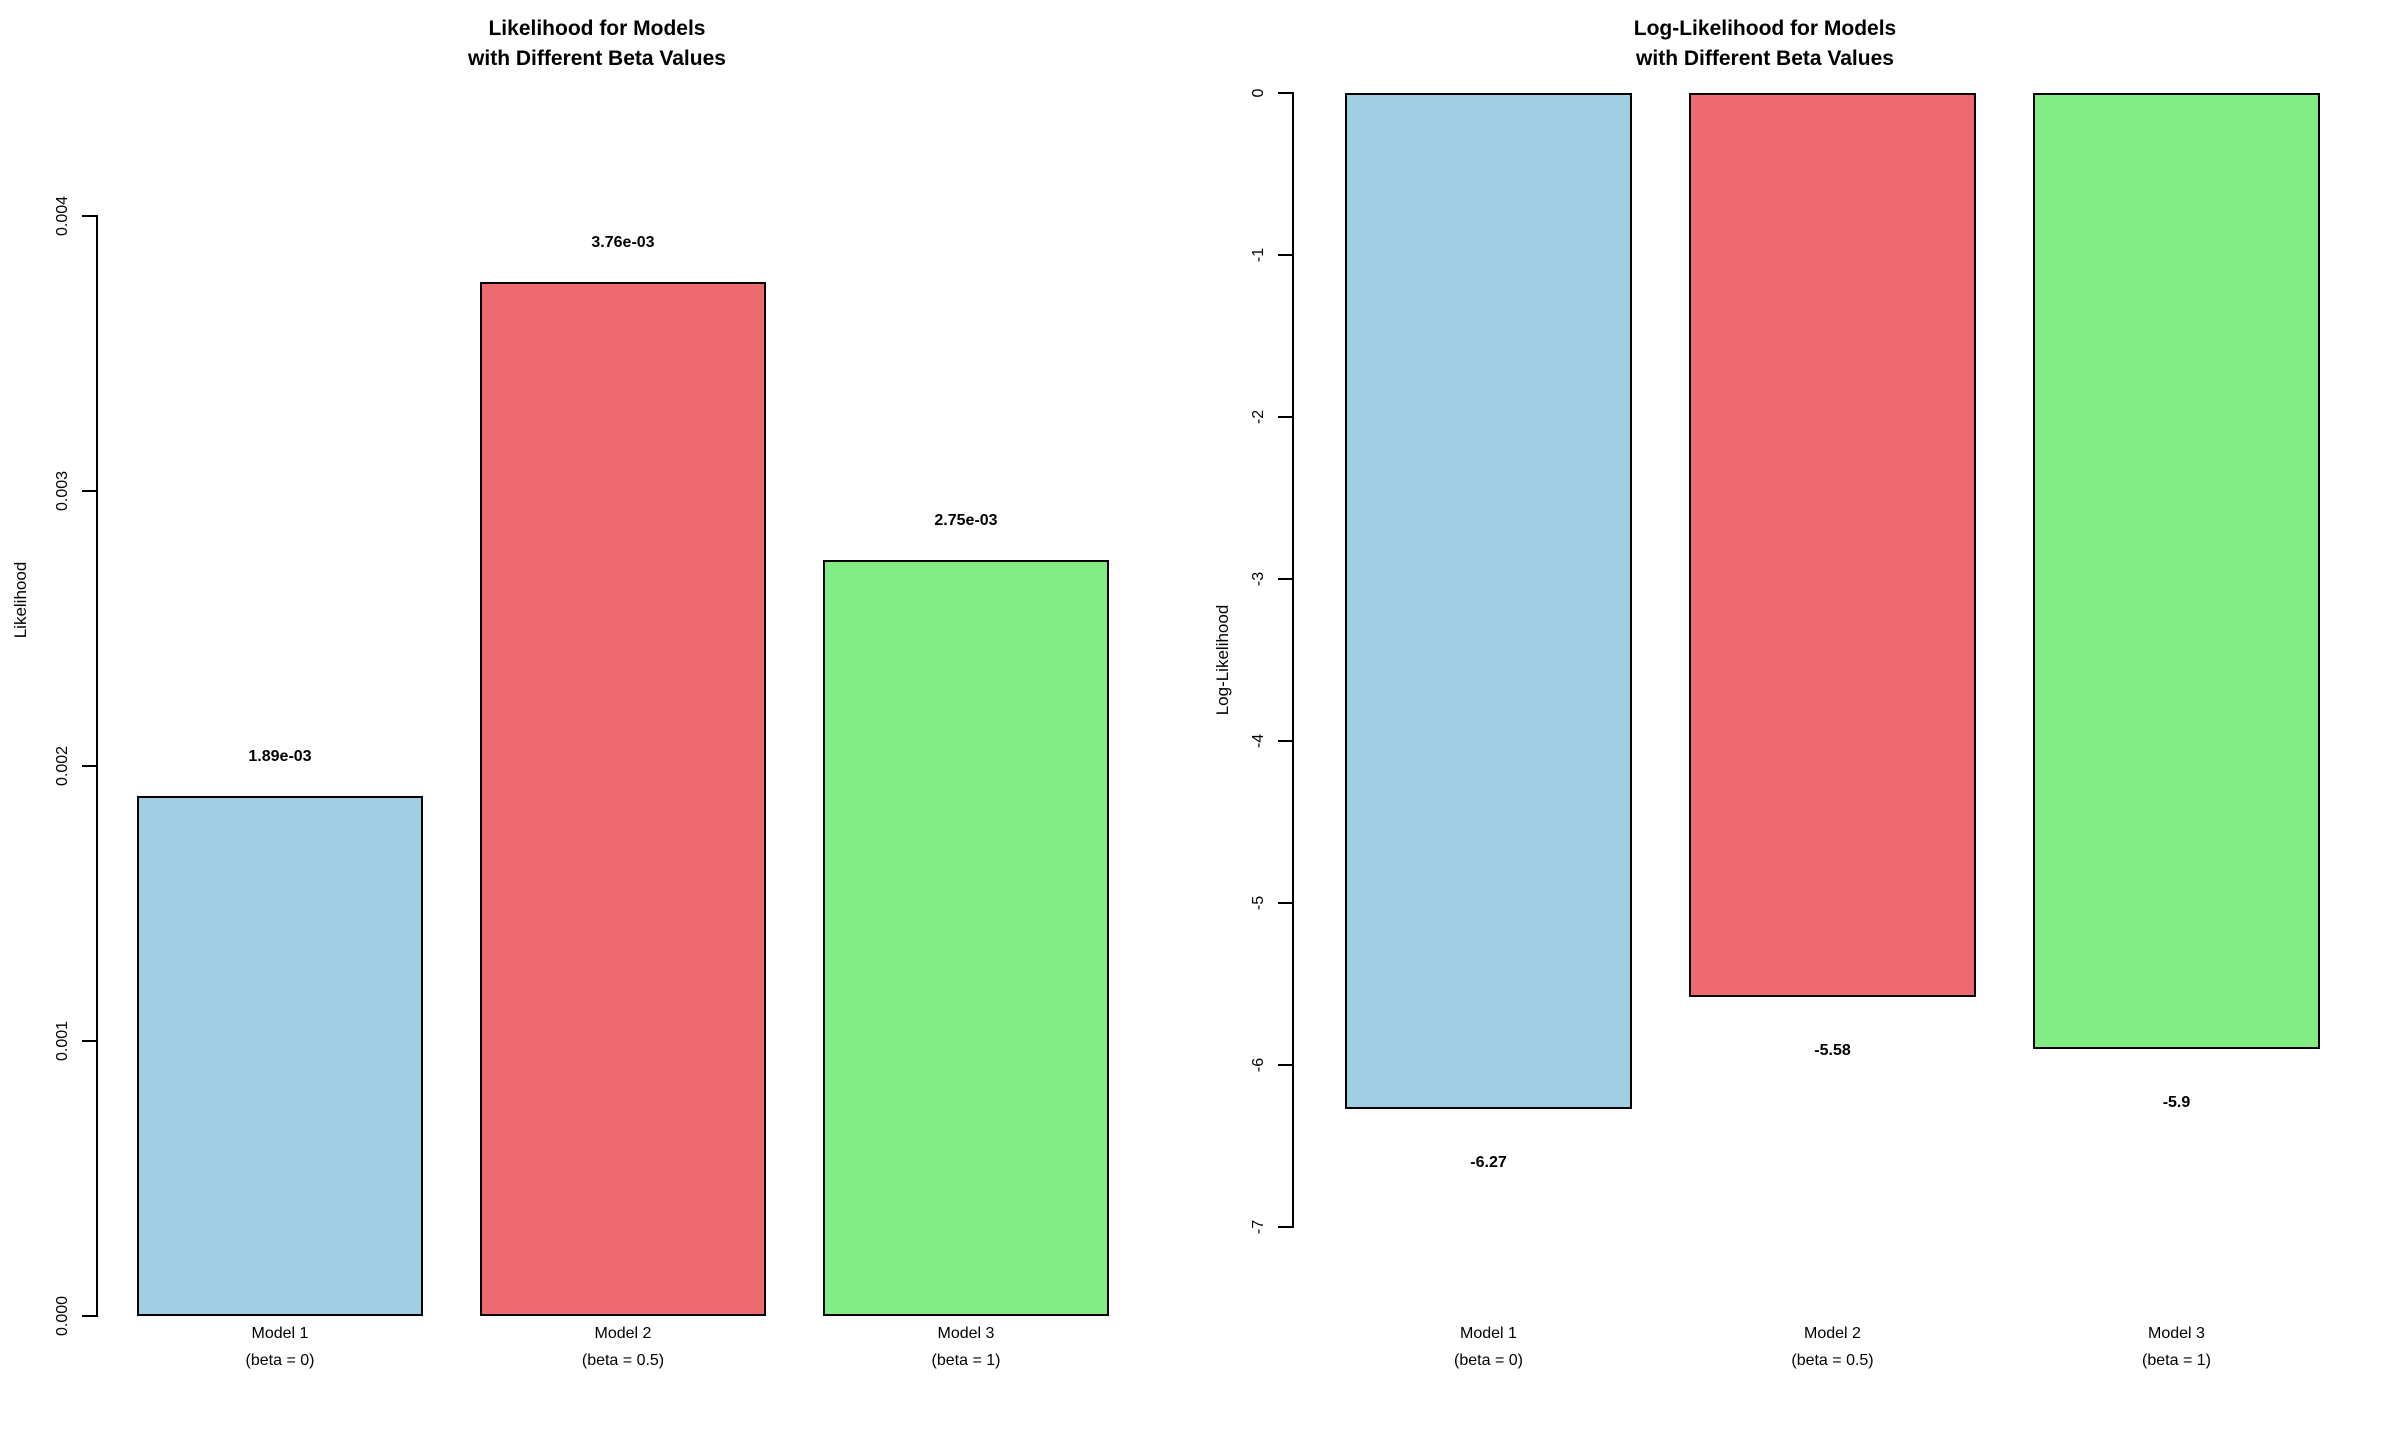 This screenshot has width=2400, height=1440. Describe the element at coordinates (1293, 660) in the screenshot. I see `y-axis-line` at that location.